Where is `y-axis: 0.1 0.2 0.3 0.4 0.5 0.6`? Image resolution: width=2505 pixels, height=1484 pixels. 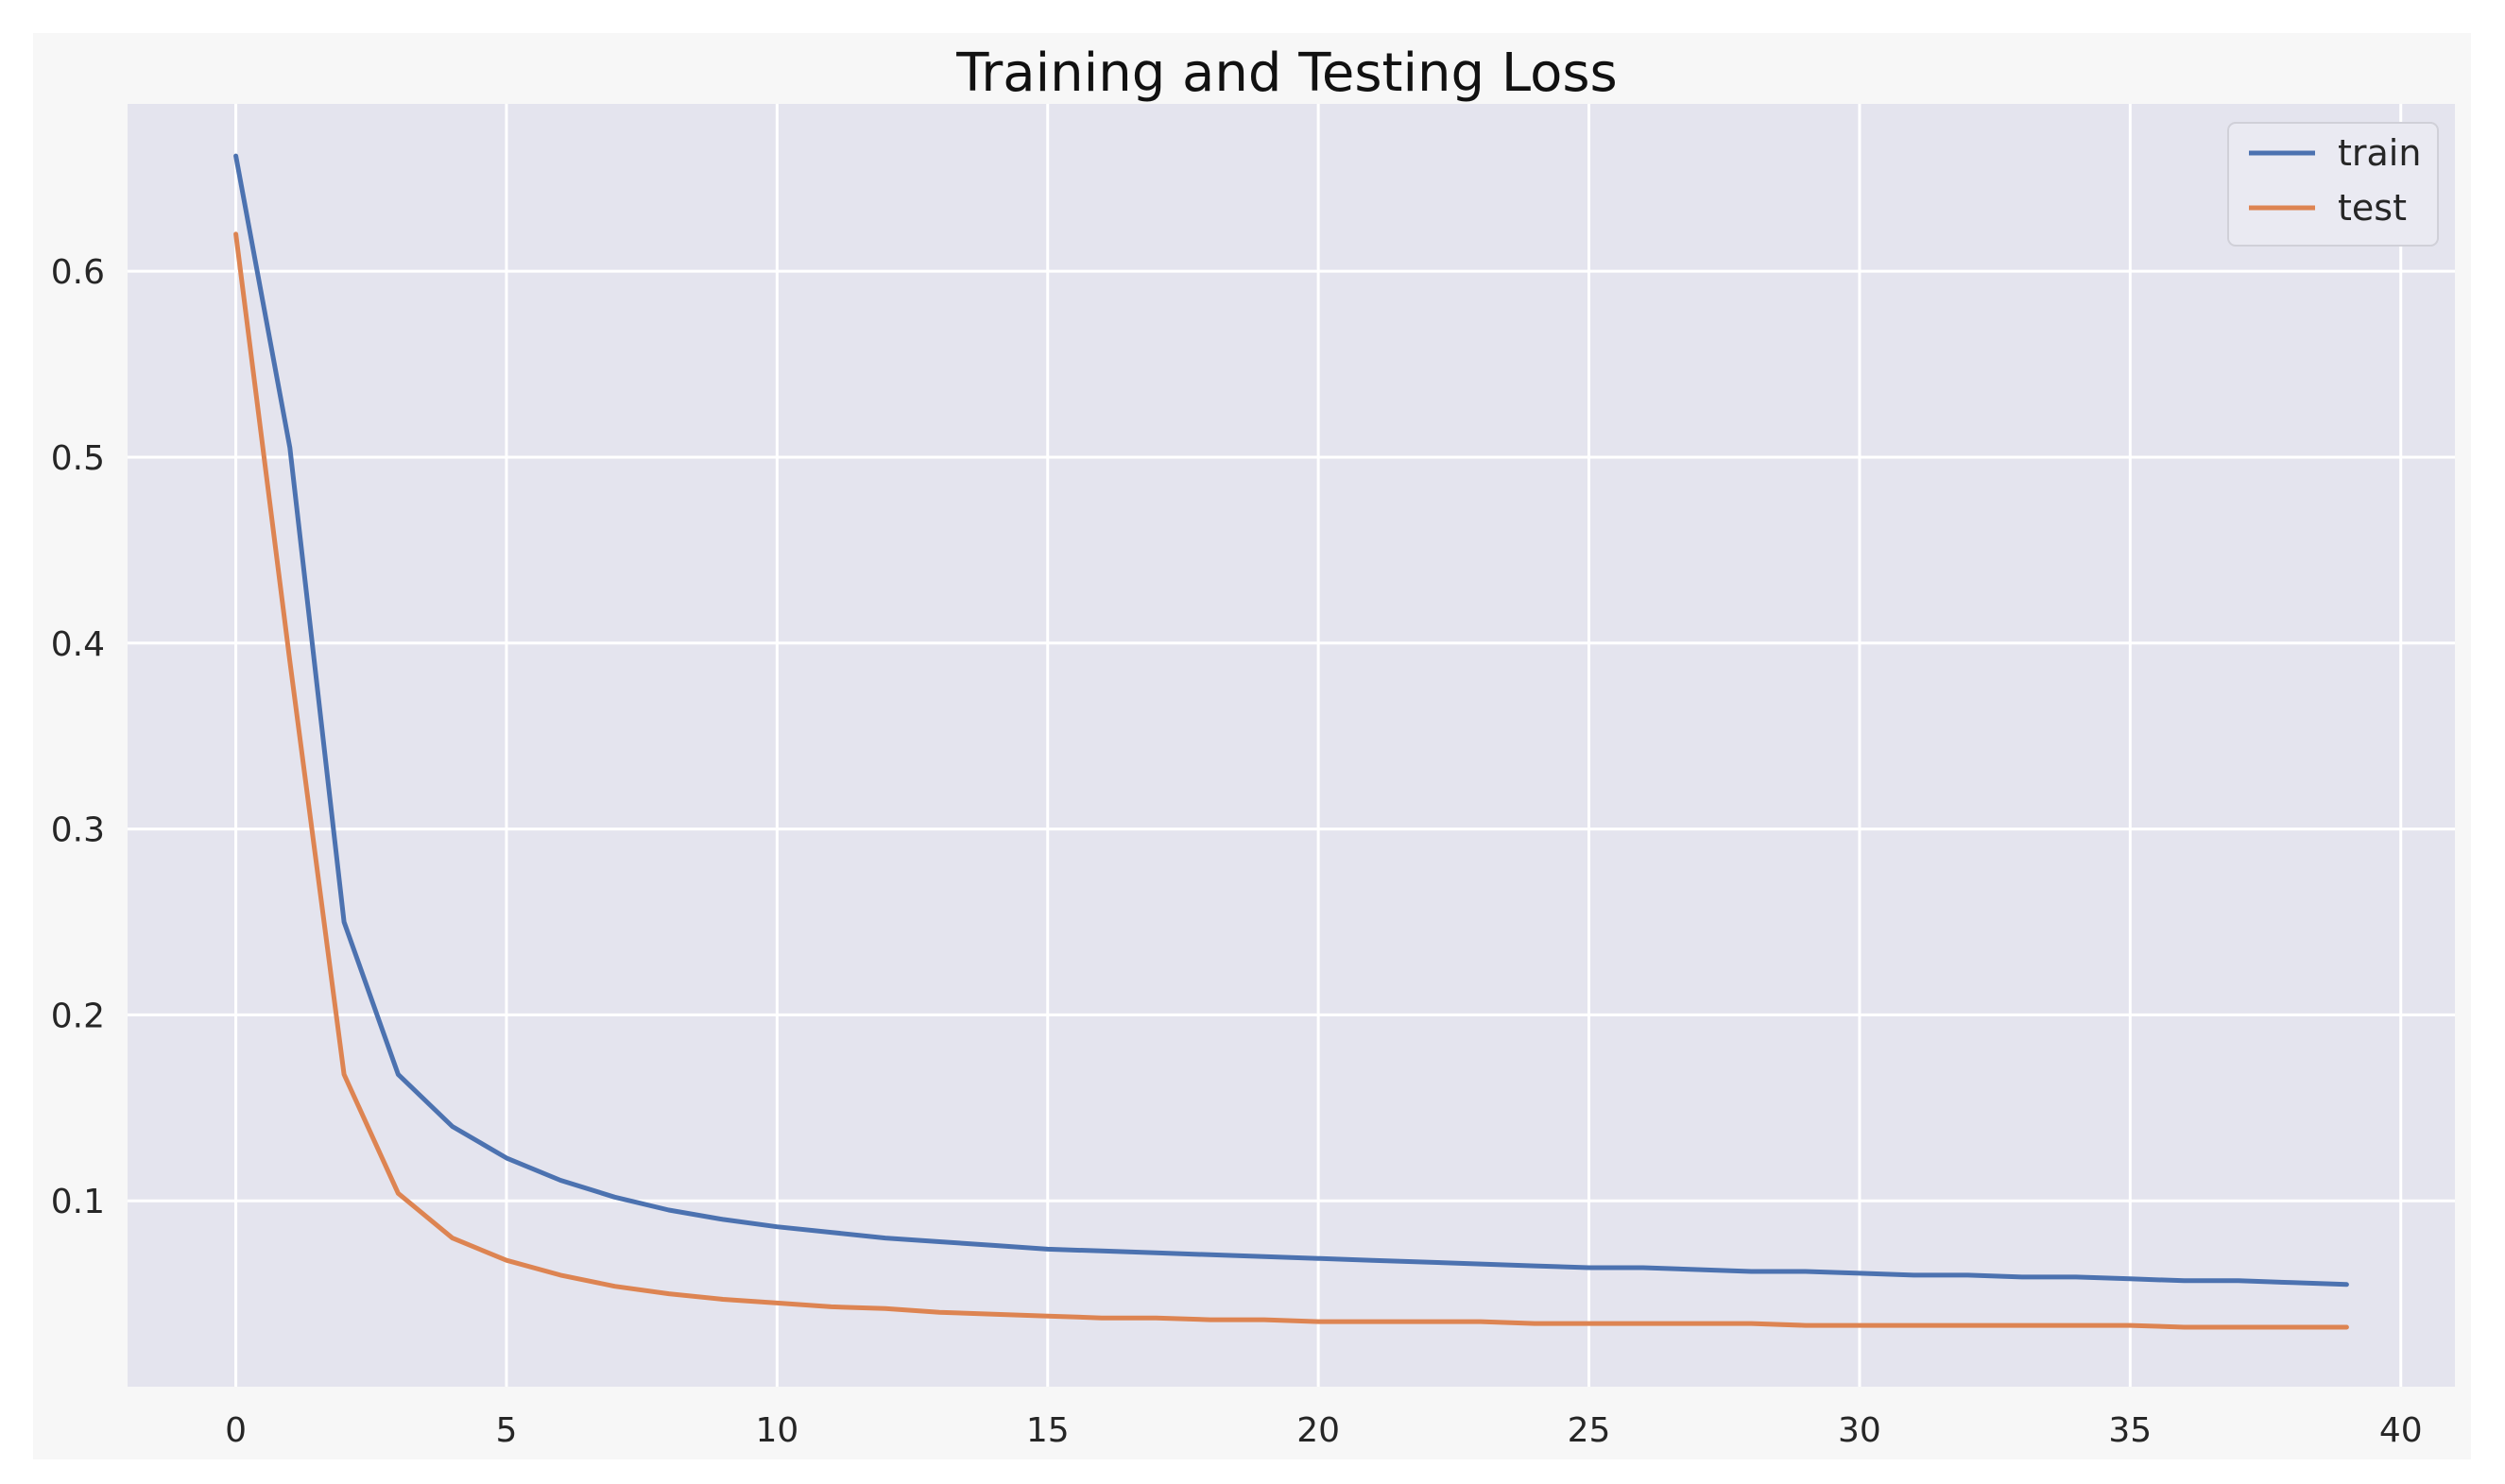 y-axis: 0.1 0.2 0.3 0.4 0.5 0.6 is located at coordinates (78, 737).